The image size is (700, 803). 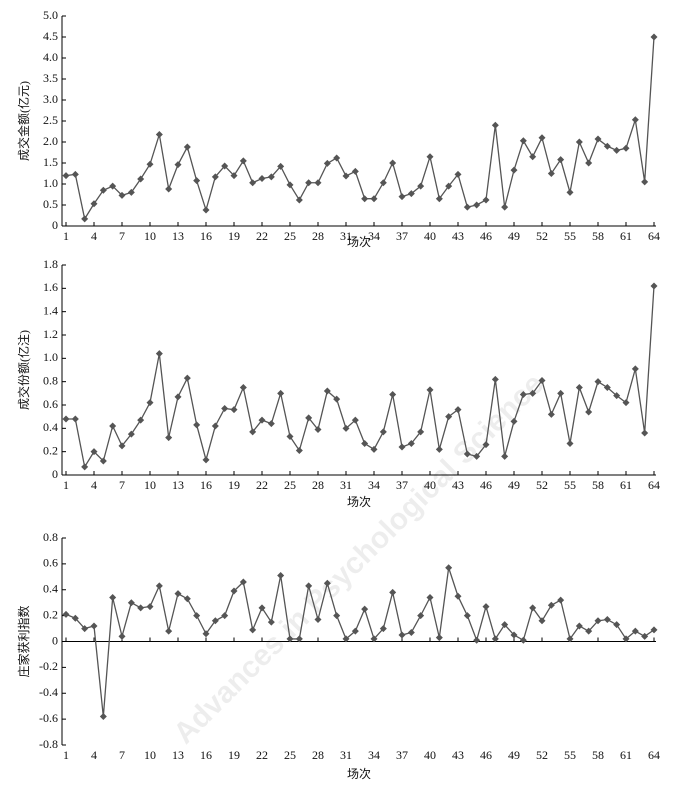 What do you see at coordinates (290, 485) in the screenshot?
I see `x-tick-label: 25` at bounding box center [290, 485].